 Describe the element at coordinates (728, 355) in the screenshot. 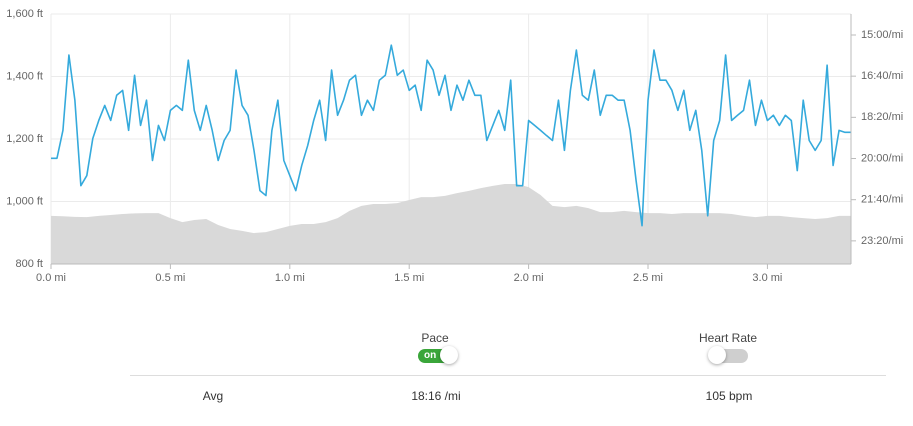

I see `heart-rate-toggle` at that location.